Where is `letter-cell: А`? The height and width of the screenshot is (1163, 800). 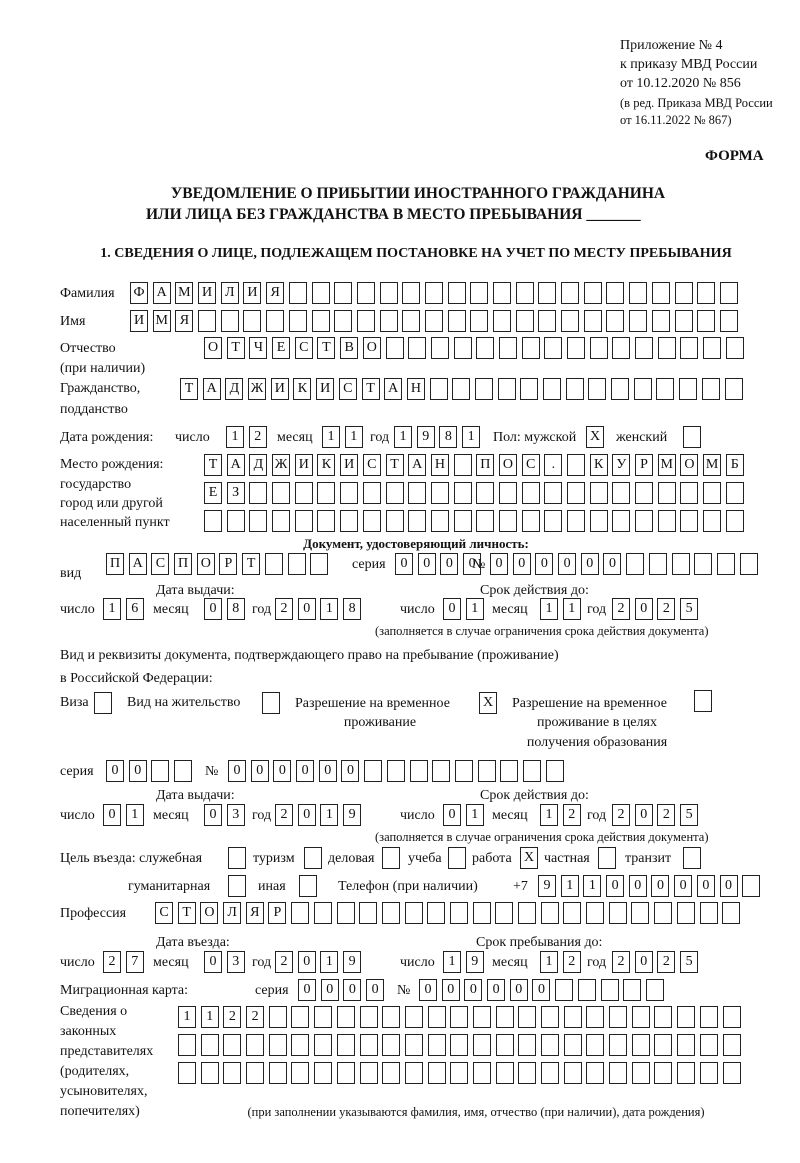 letter-cell: А is located at coordinates (235, 465).